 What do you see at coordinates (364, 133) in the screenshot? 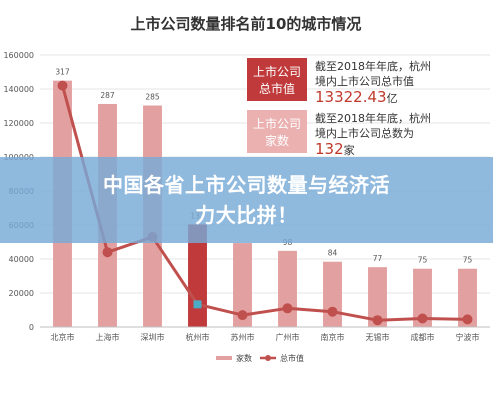
I see `annotation-note-count-line2: 境内上市公司总数为` at bounding box center [364, 133].